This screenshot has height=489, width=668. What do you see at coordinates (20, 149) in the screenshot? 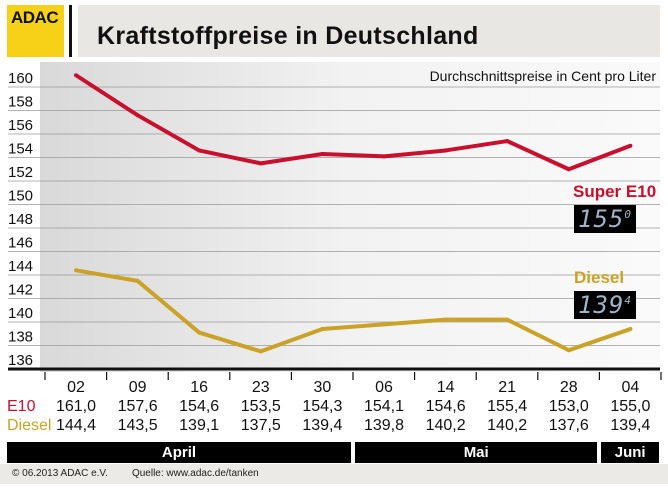
I see `y-tick-label: 154` at bounding box center [20, 149].